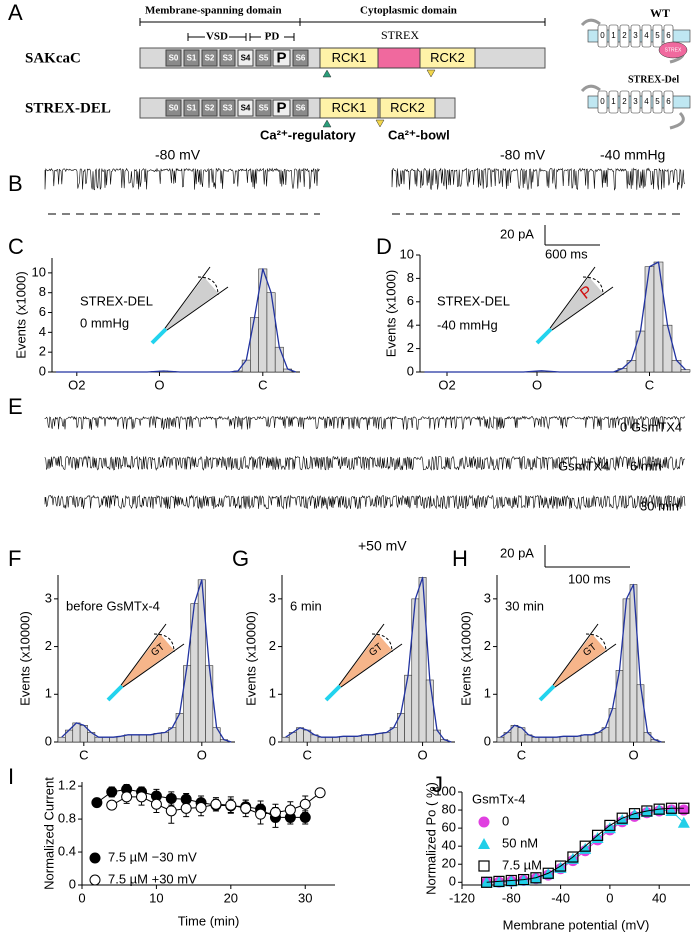 This screenshot has width=700, height=936. What do you see at coordinates (583, 465) in the screenshot?
I see `trace-label: GsmTX4` at bounding box center [583, 465].